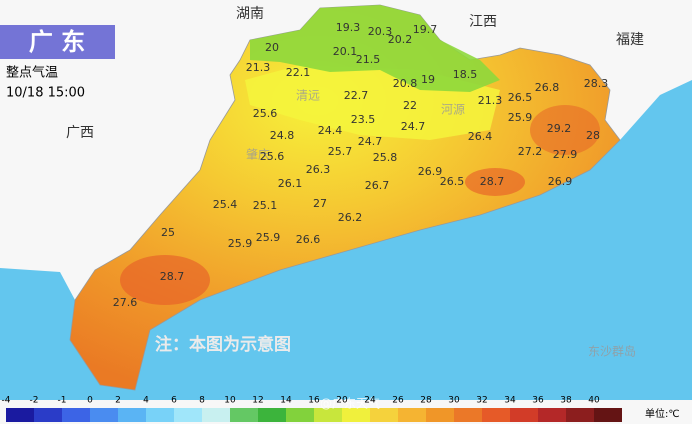 The image size is (692, 424). What do you see at coordinates (481, 401) in the screenshot?
I see `legend-tick: 32` at bounding box center [481, 401].